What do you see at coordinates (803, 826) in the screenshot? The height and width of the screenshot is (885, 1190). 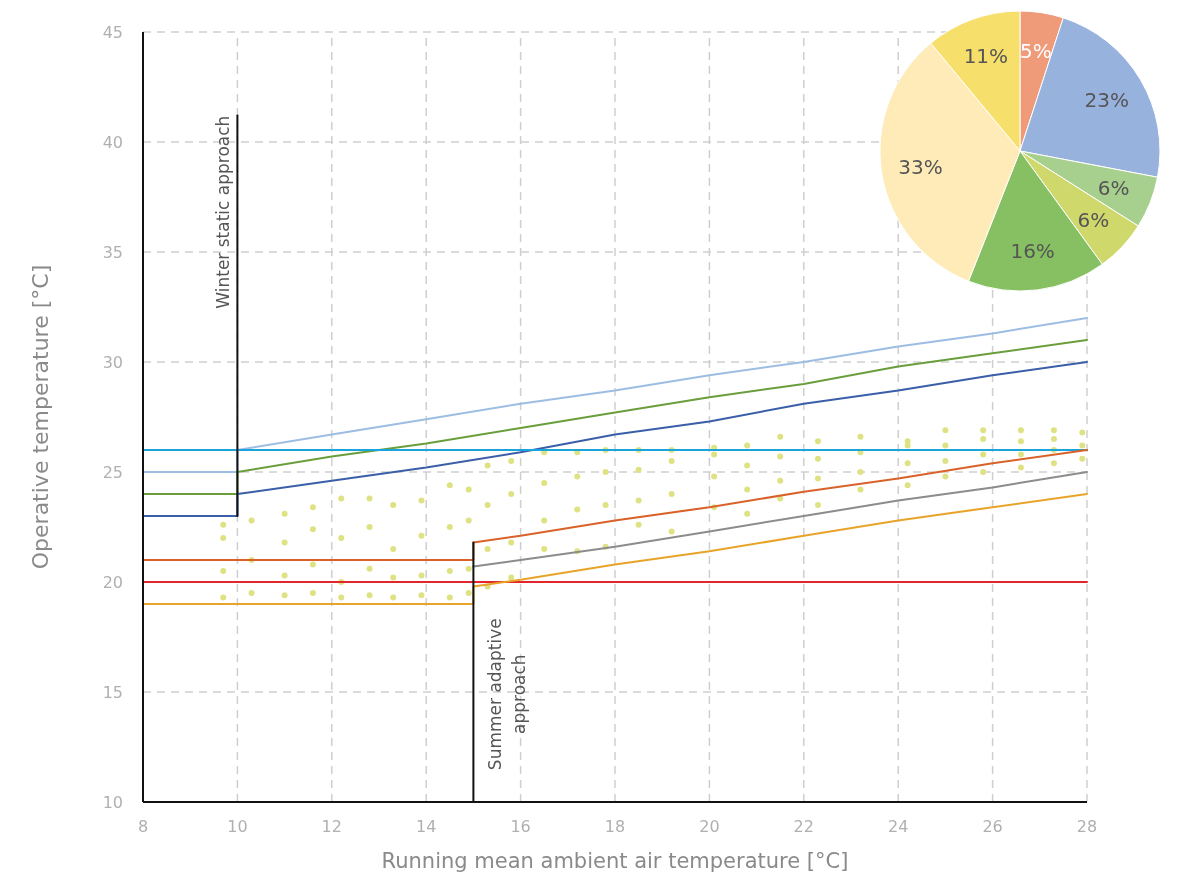 I see `x-tick-label: 22` at bounding box center [803, 826].